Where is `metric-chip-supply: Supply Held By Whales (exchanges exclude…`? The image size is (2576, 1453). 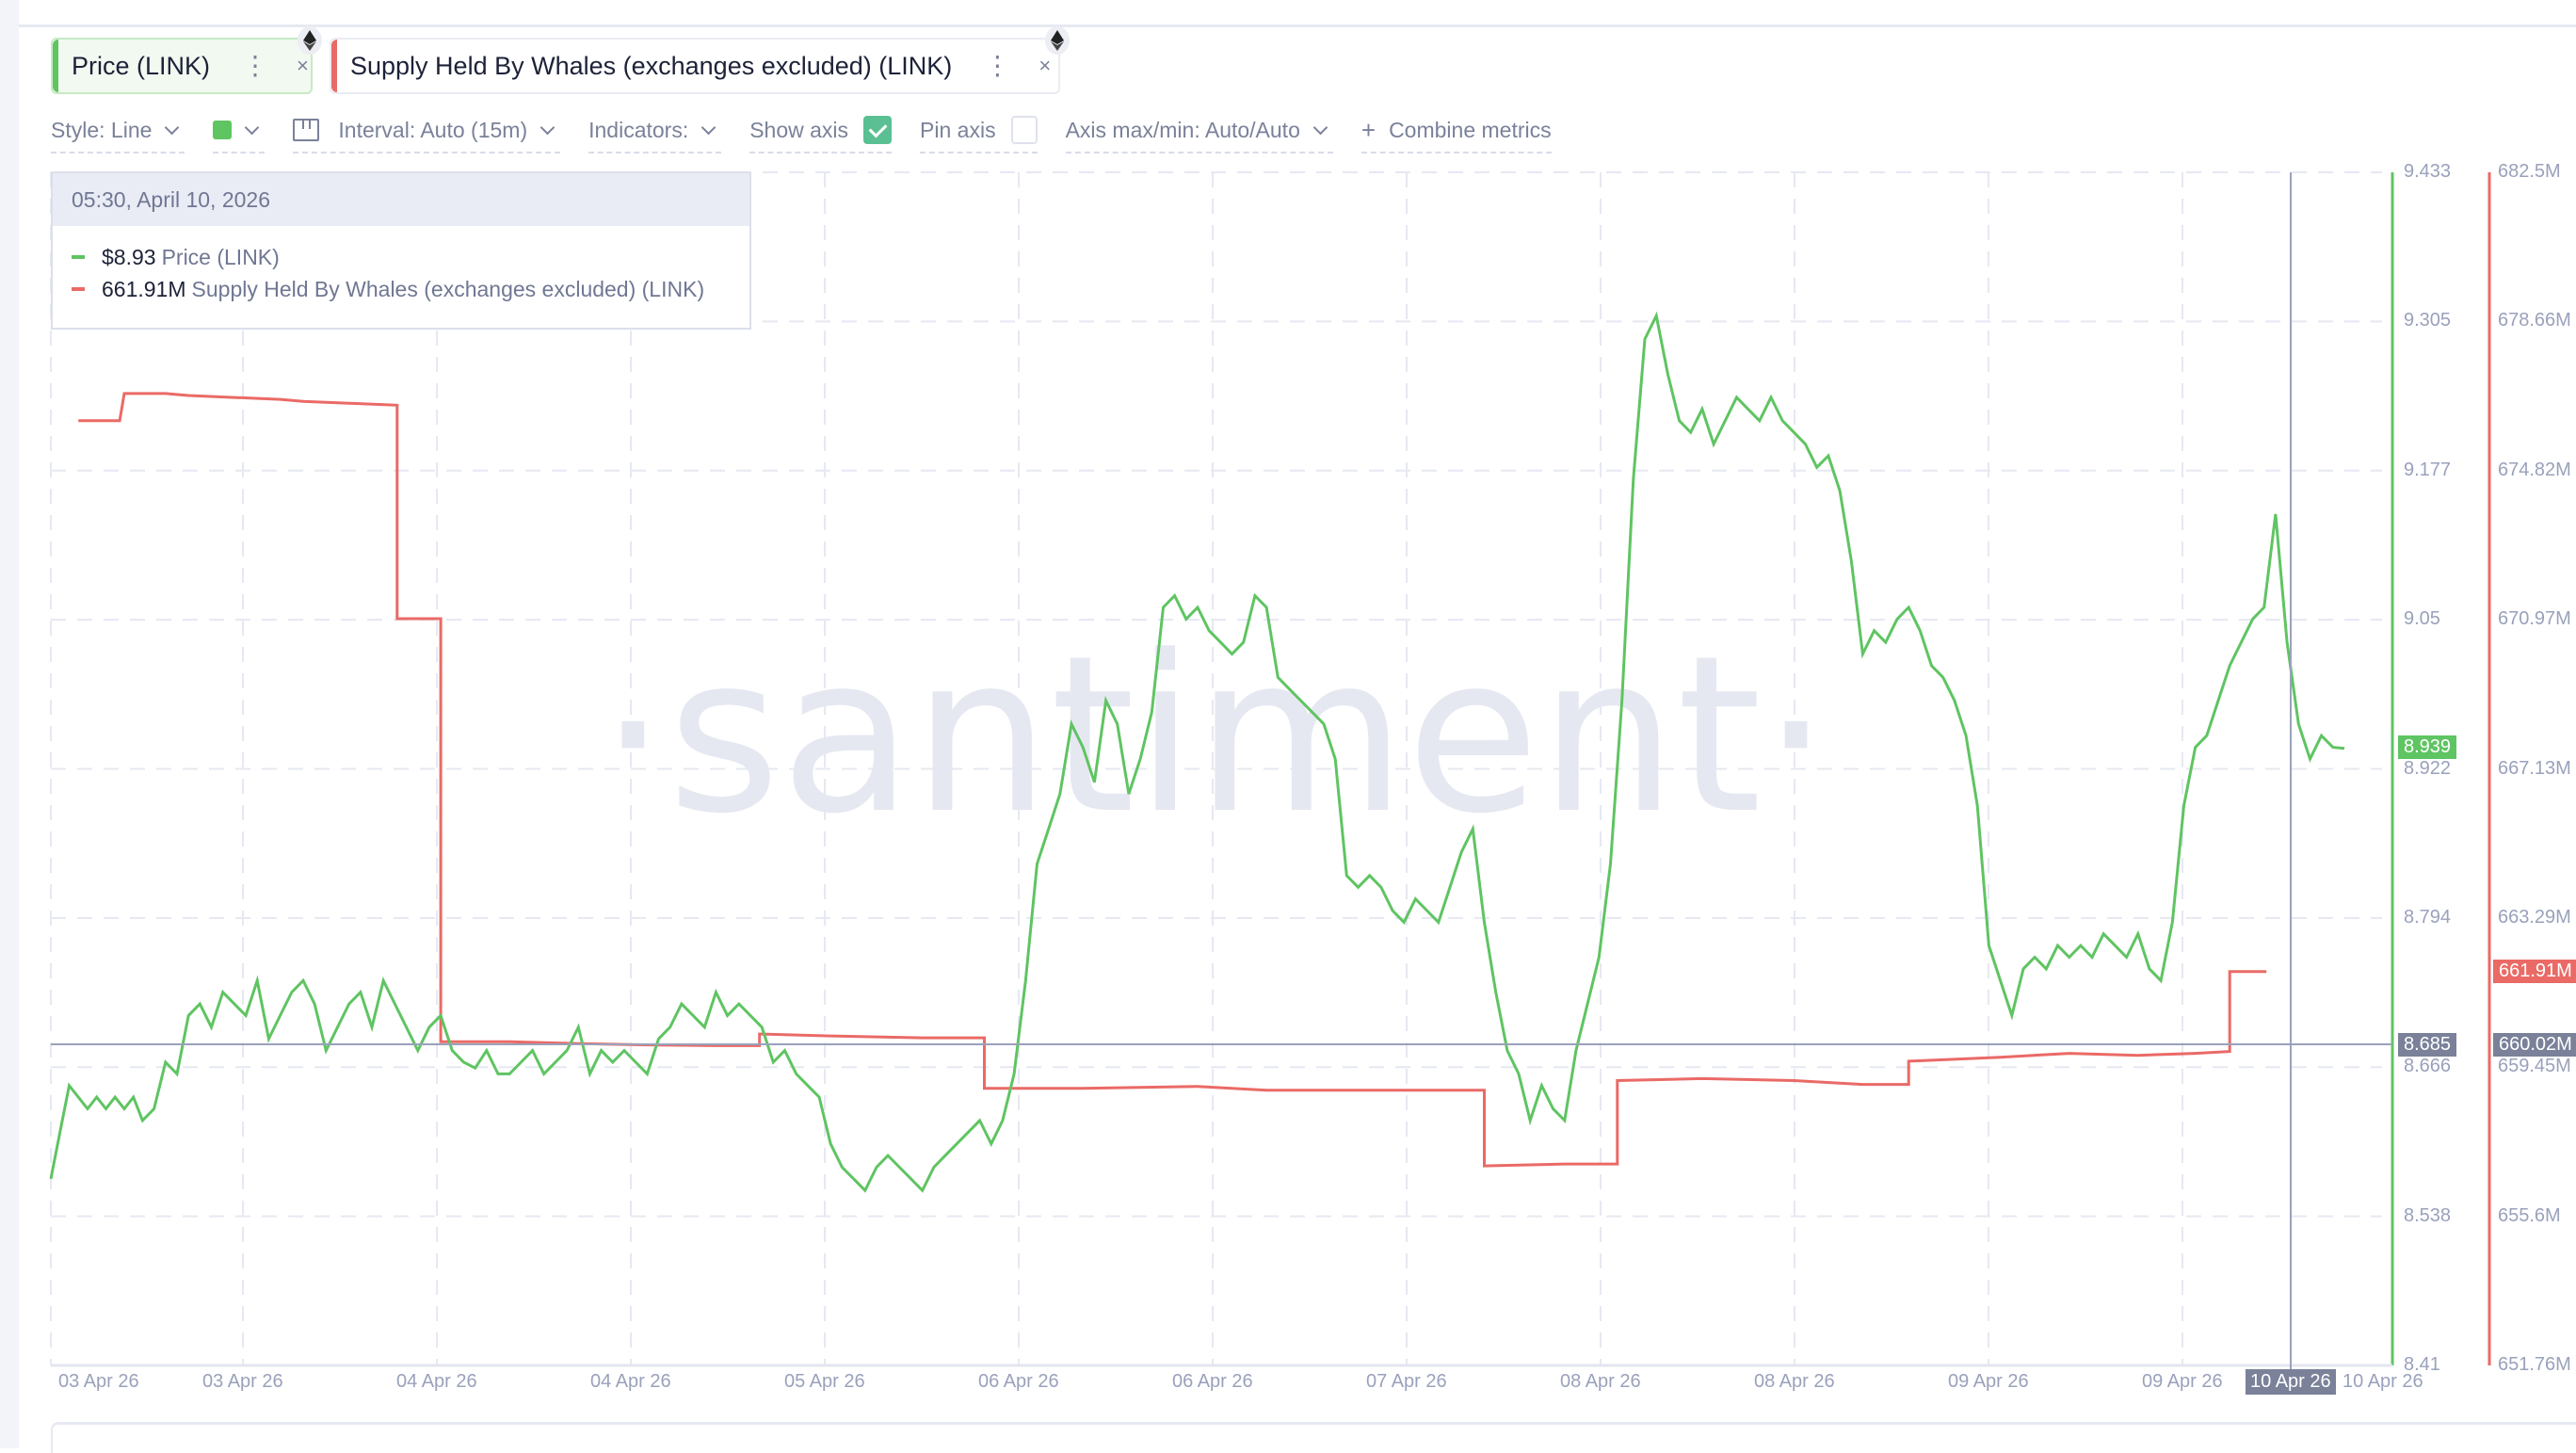
metric-chip-supply: Supply Held By Whales (exchanges exclude… is located at coordinates (700, 60).